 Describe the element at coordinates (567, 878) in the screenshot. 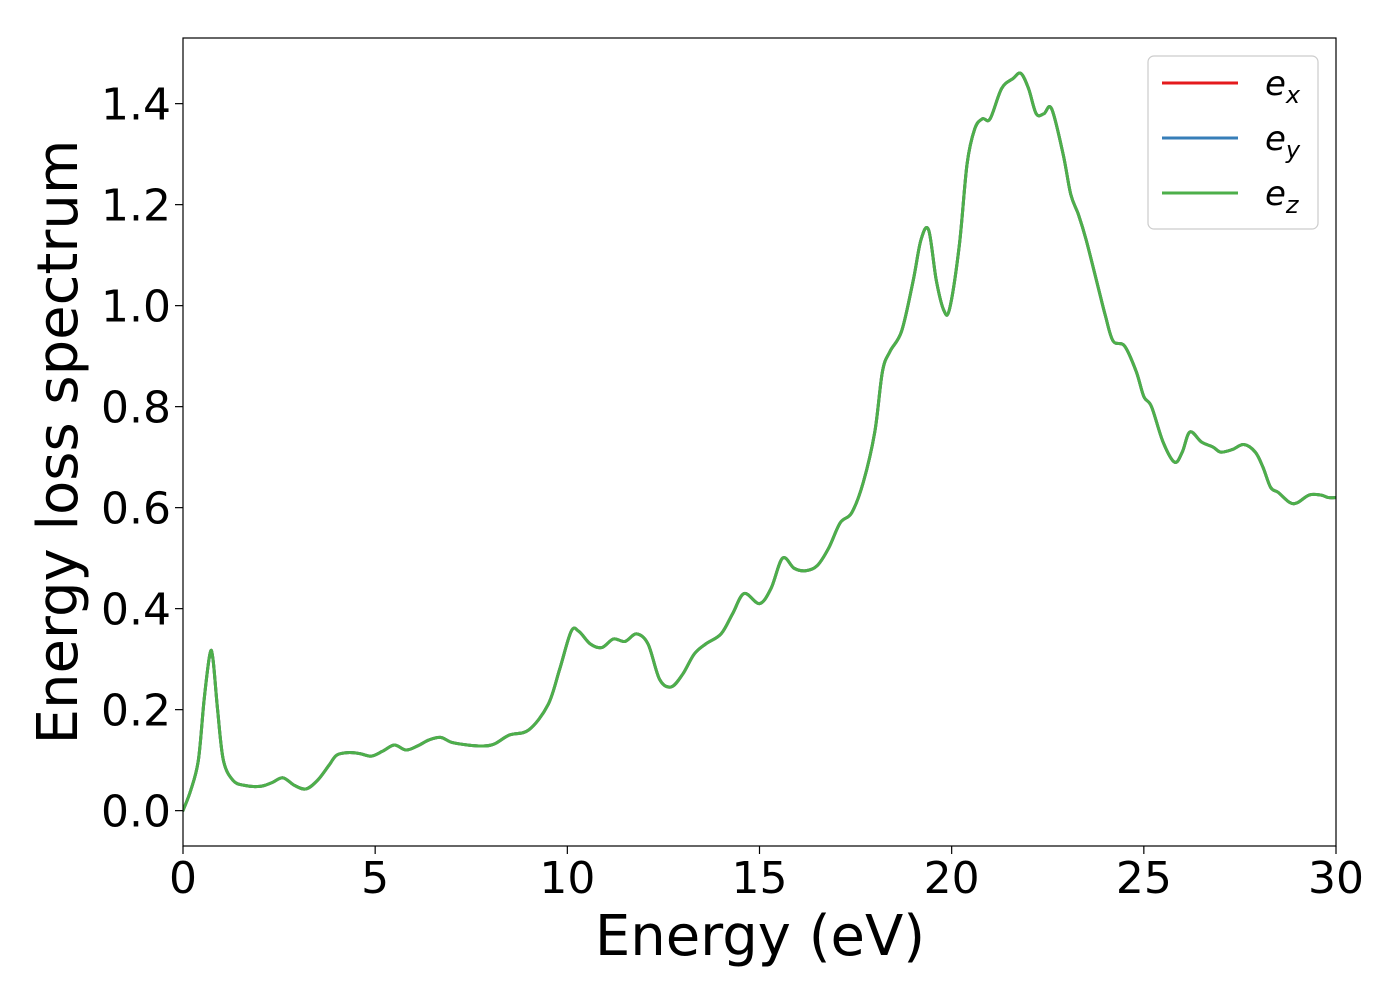

I see `x-tick-label: 10` at that location.